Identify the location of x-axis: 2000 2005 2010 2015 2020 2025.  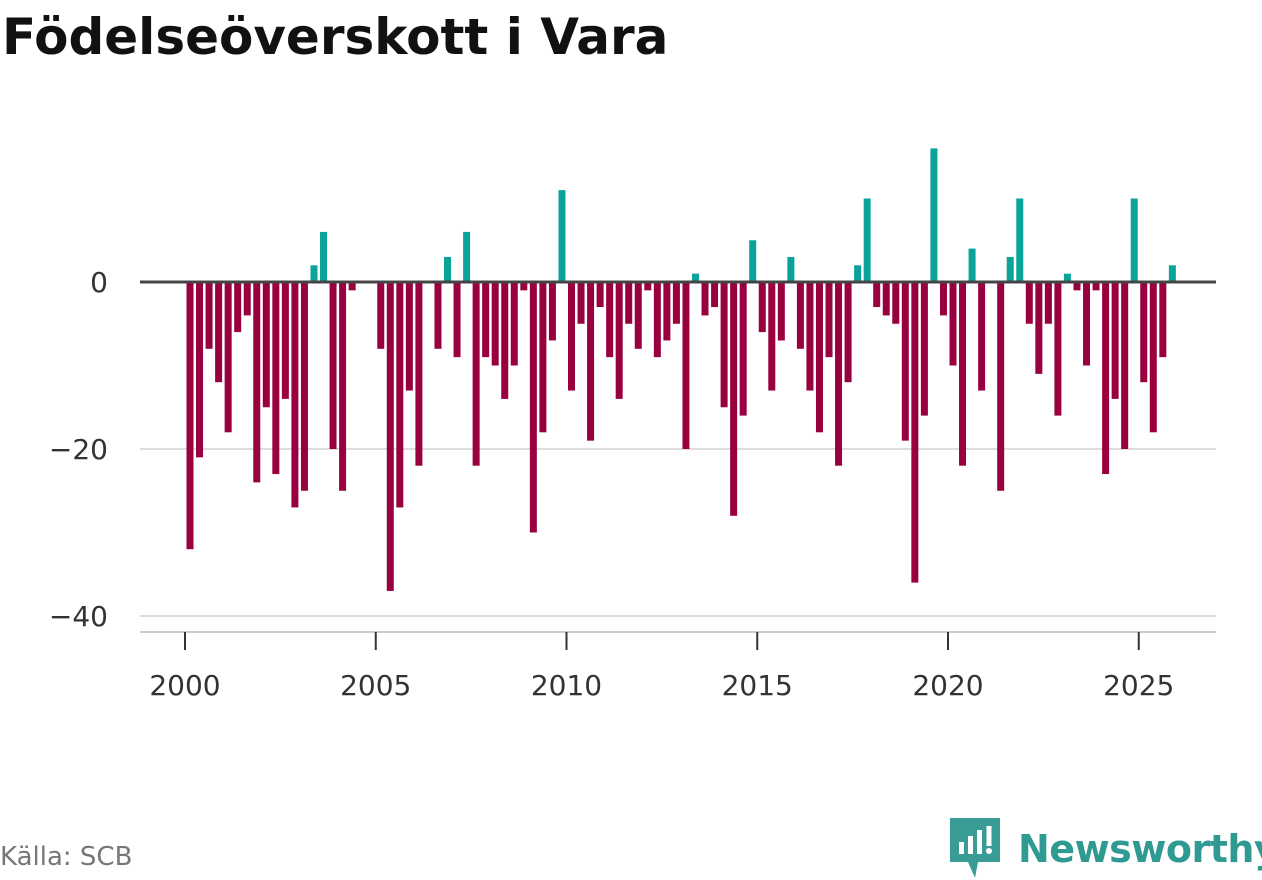
(678, 666).